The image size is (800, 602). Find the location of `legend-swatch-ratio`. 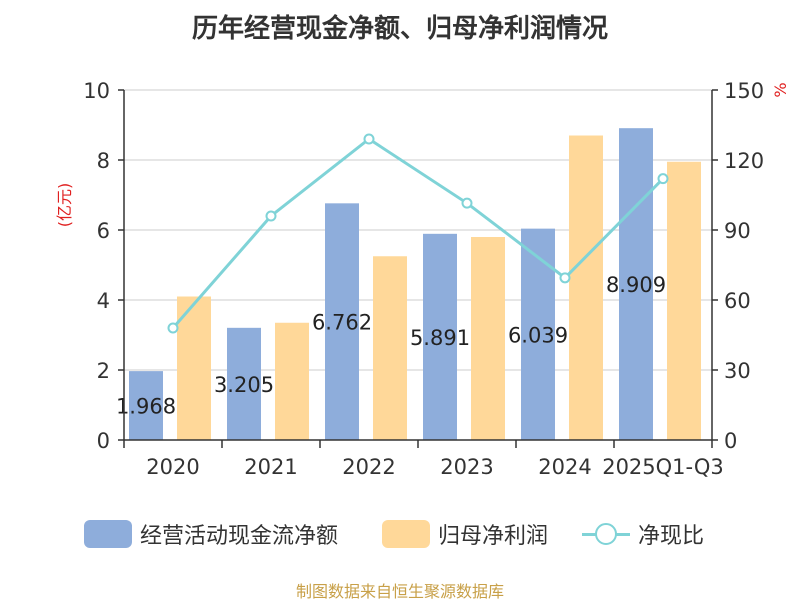

legend-swatch-ratio is located at coordinates (606, 534).